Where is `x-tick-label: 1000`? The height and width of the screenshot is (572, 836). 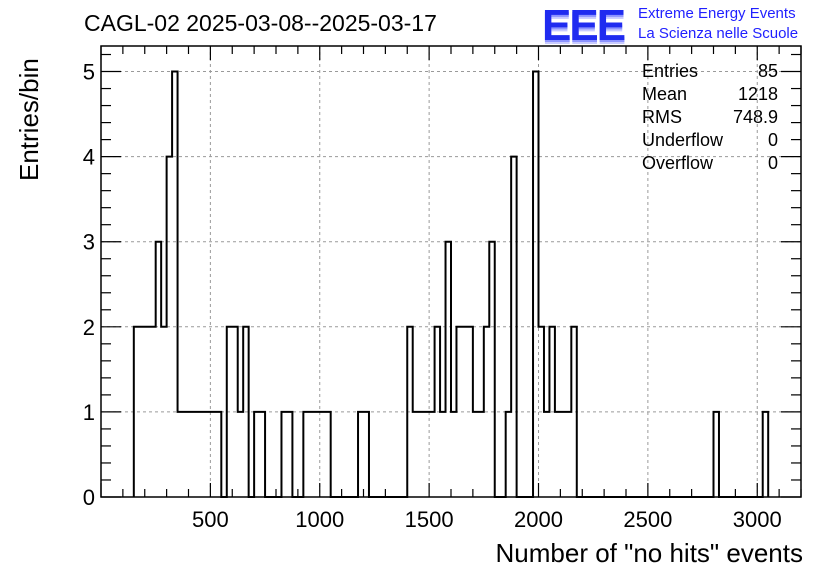 x-tick-label: 1000 is located at coordinates (319, 519).